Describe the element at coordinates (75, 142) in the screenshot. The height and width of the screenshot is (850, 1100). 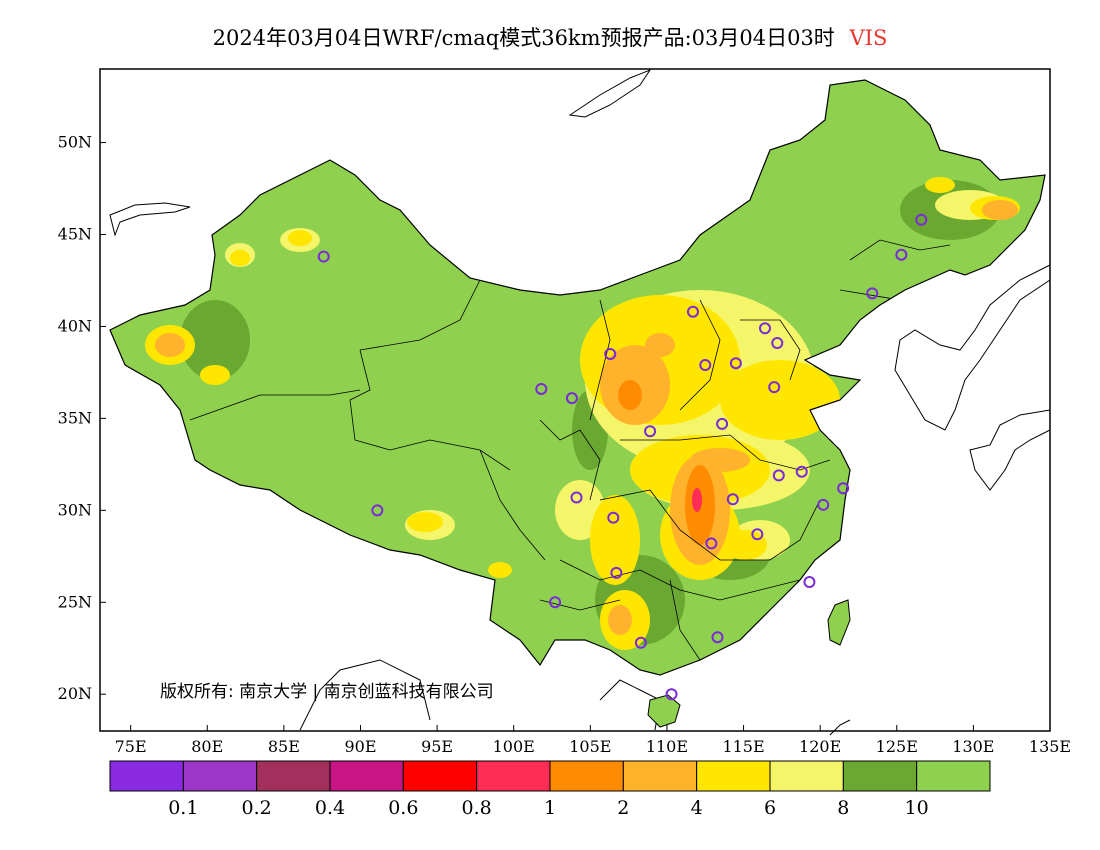
I see `y-tick-label: 50N` at that location.